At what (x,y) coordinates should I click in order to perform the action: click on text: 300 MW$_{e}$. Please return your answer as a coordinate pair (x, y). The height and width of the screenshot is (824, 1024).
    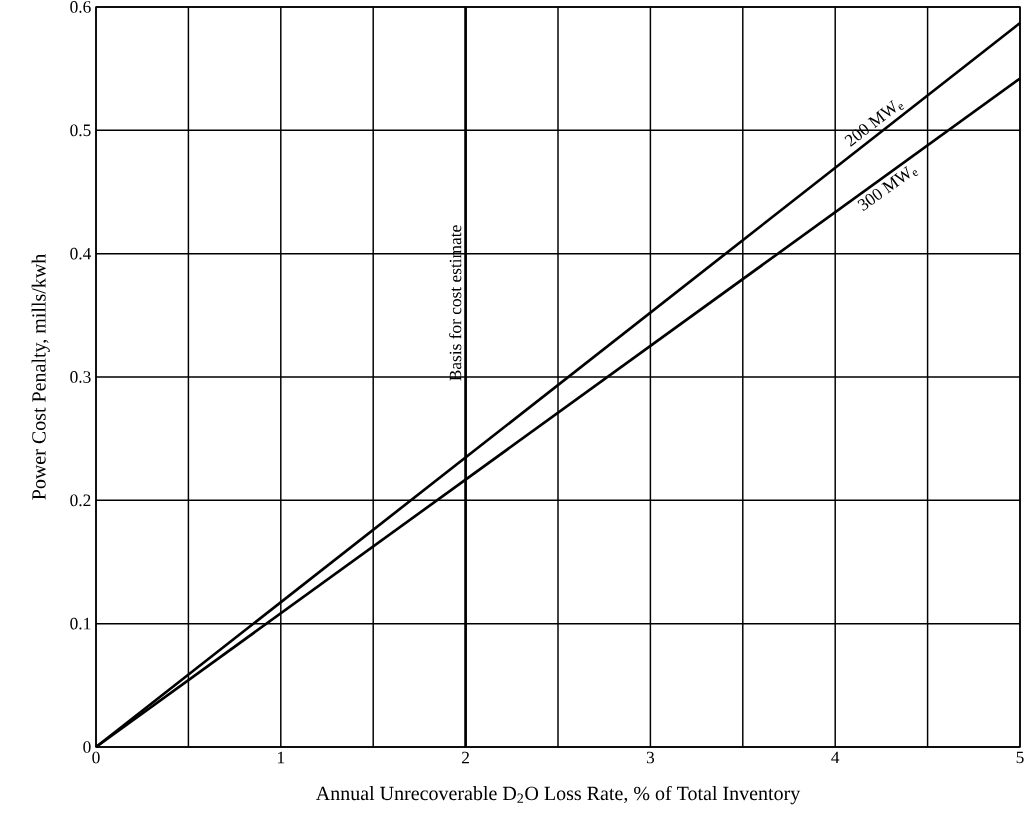
    Looking at the image, I should click on (888, 188).